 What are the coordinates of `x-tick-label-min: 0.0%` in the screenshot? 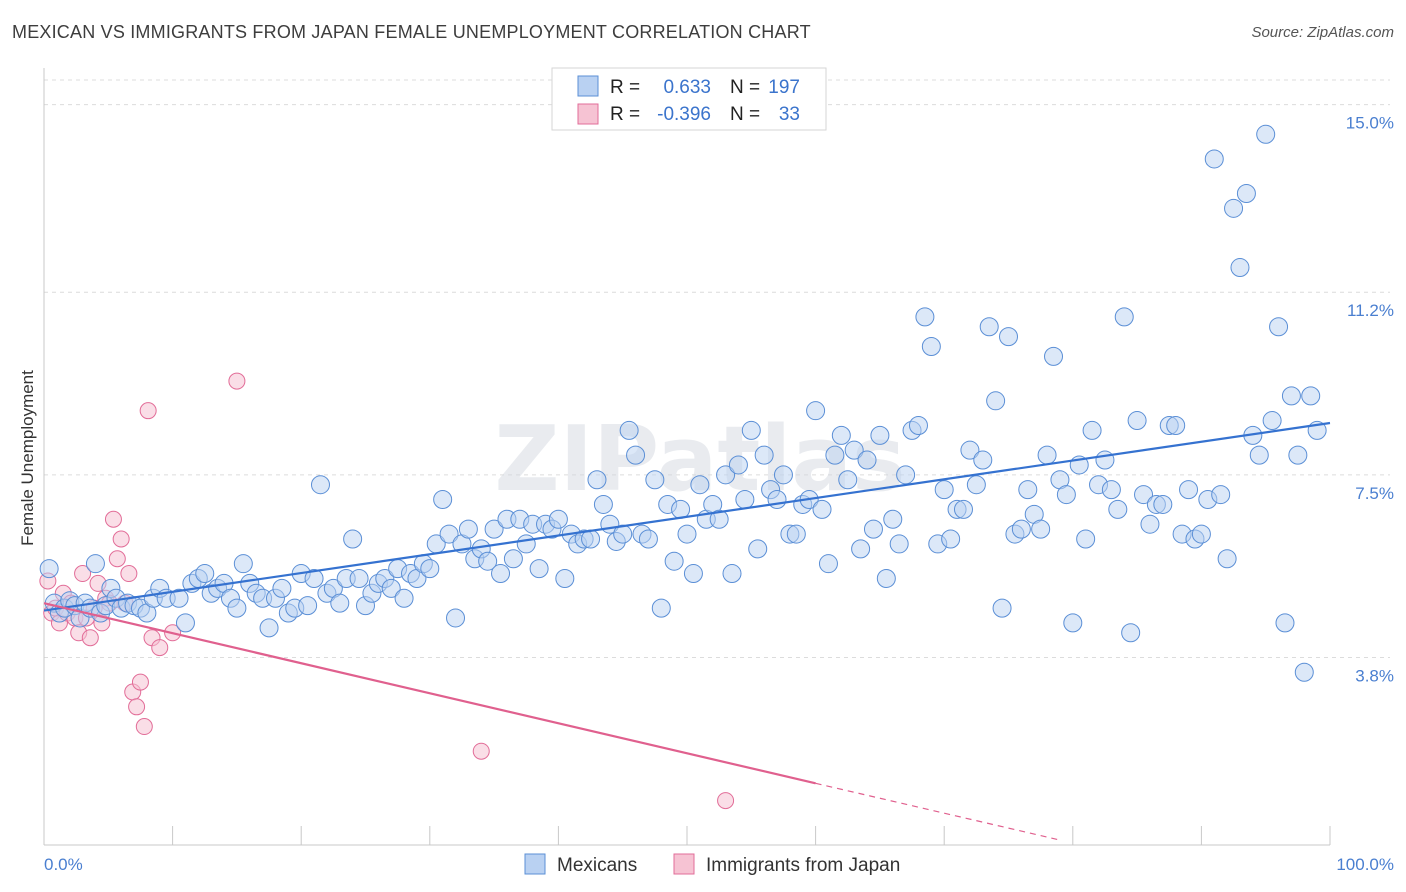 It's located at (63, 864).